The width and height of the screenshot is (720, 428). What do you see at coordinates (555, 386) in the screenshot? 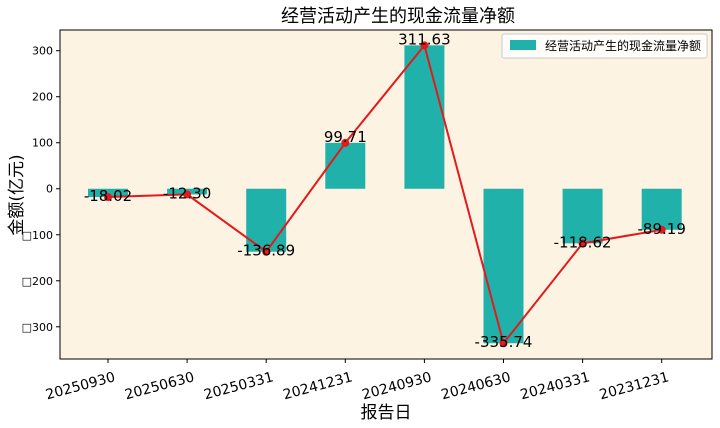
I see `x-tick-label: 20240331` at bounding box center [555, 386].